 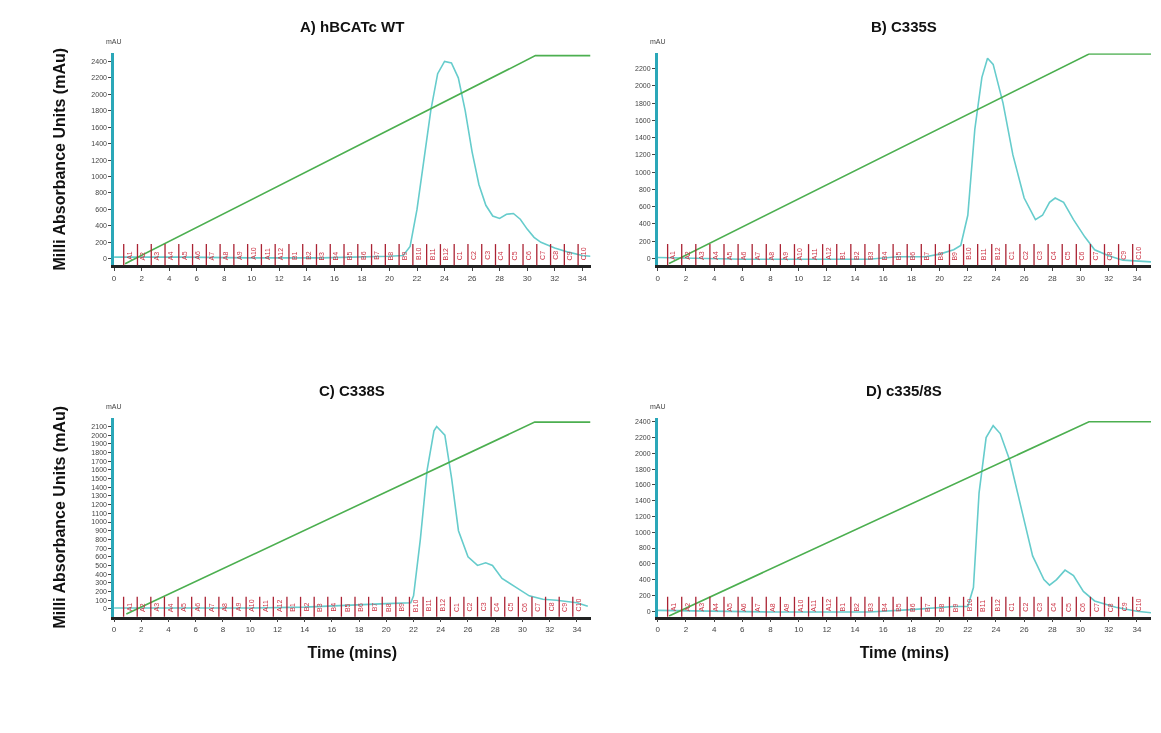 I want to click on chart-title: A) hBCATc WT, so click(x=352, y=26).